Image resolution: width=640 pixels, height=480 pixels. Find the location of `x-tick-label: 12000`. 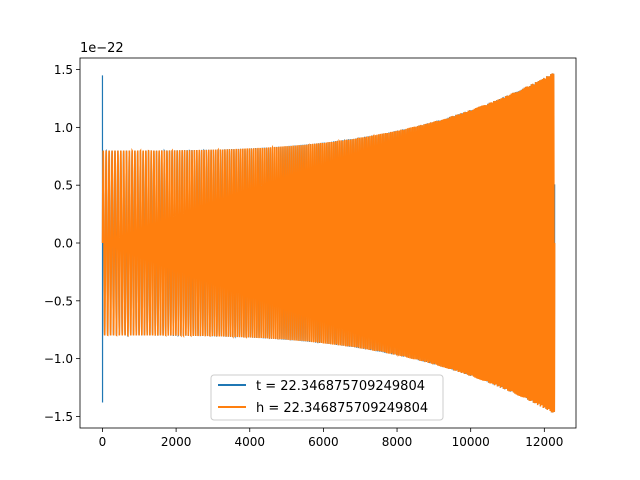

x-tick-label: 12000 is located at coordinates (544, 442).